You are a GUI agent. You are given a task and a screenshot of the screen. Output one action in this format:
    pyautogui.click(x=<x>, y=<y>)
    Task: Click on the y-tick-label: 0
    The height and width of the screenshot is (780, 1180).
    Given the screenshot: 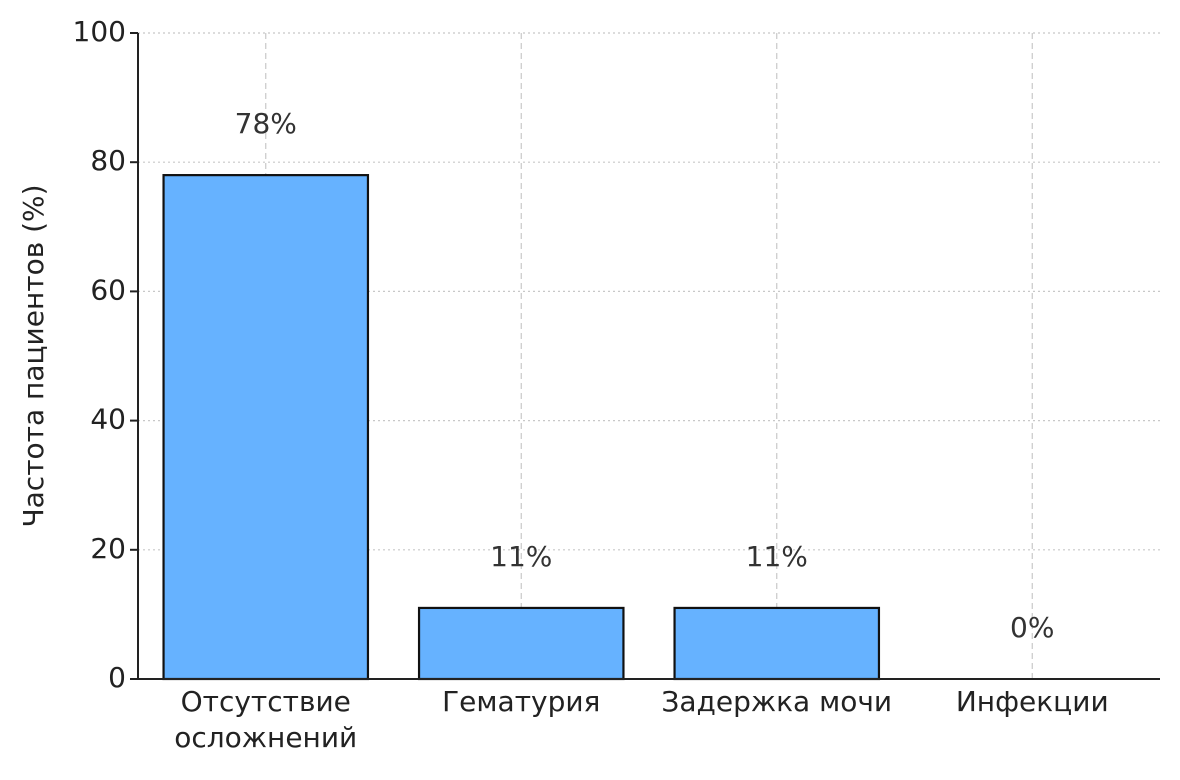 What is the action you would take?
    pyautogui.click(x=117, y=677)
    